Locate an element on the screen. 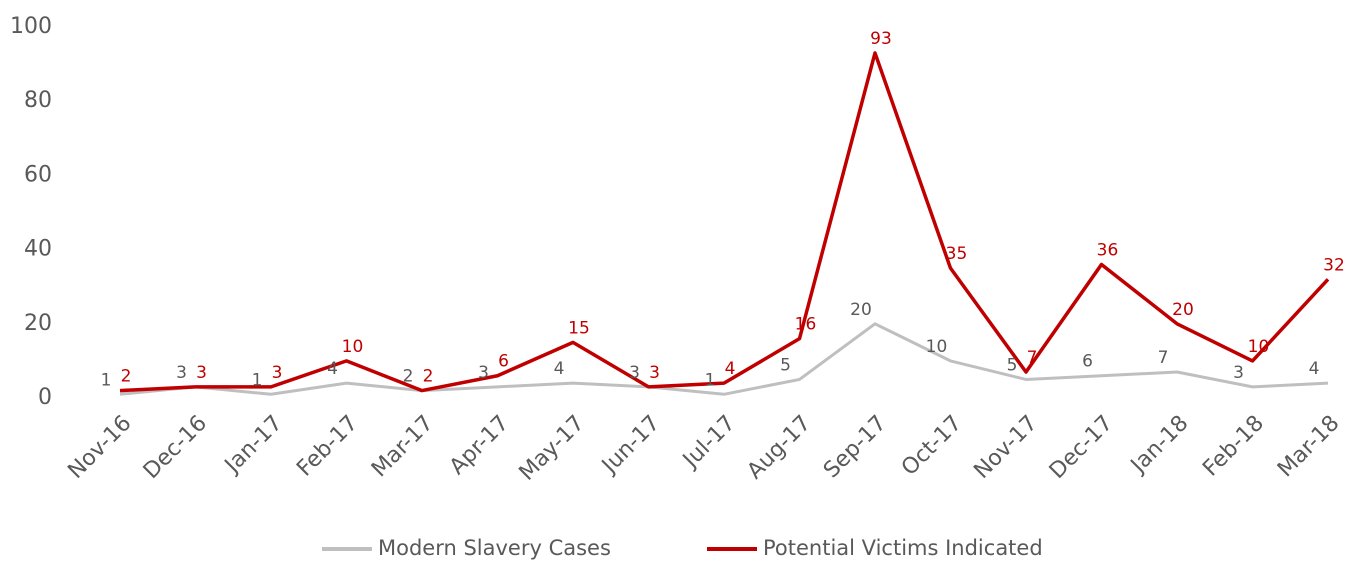 This screenshot has height=563, width=1370. y-tick-label: 0 is located at coordinates (45, 397).